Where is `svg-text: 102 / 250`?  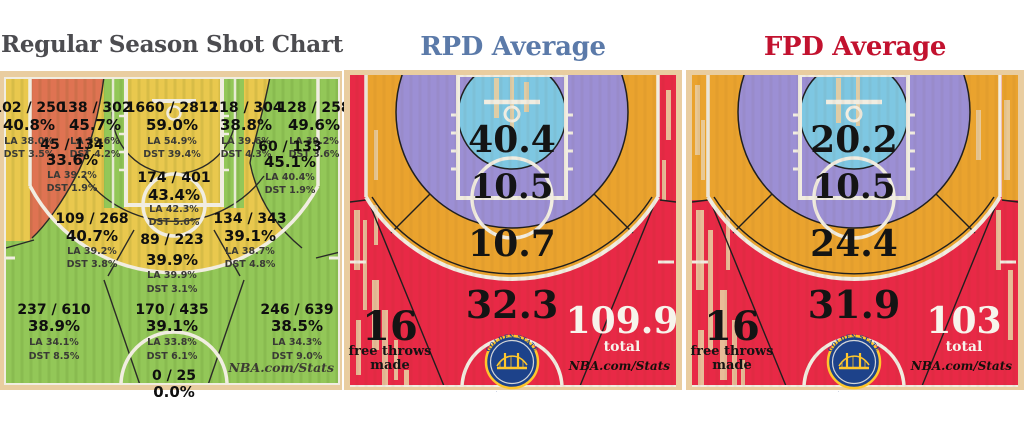 svg-text: 102 / 250 is located at coordinates (33, 108).